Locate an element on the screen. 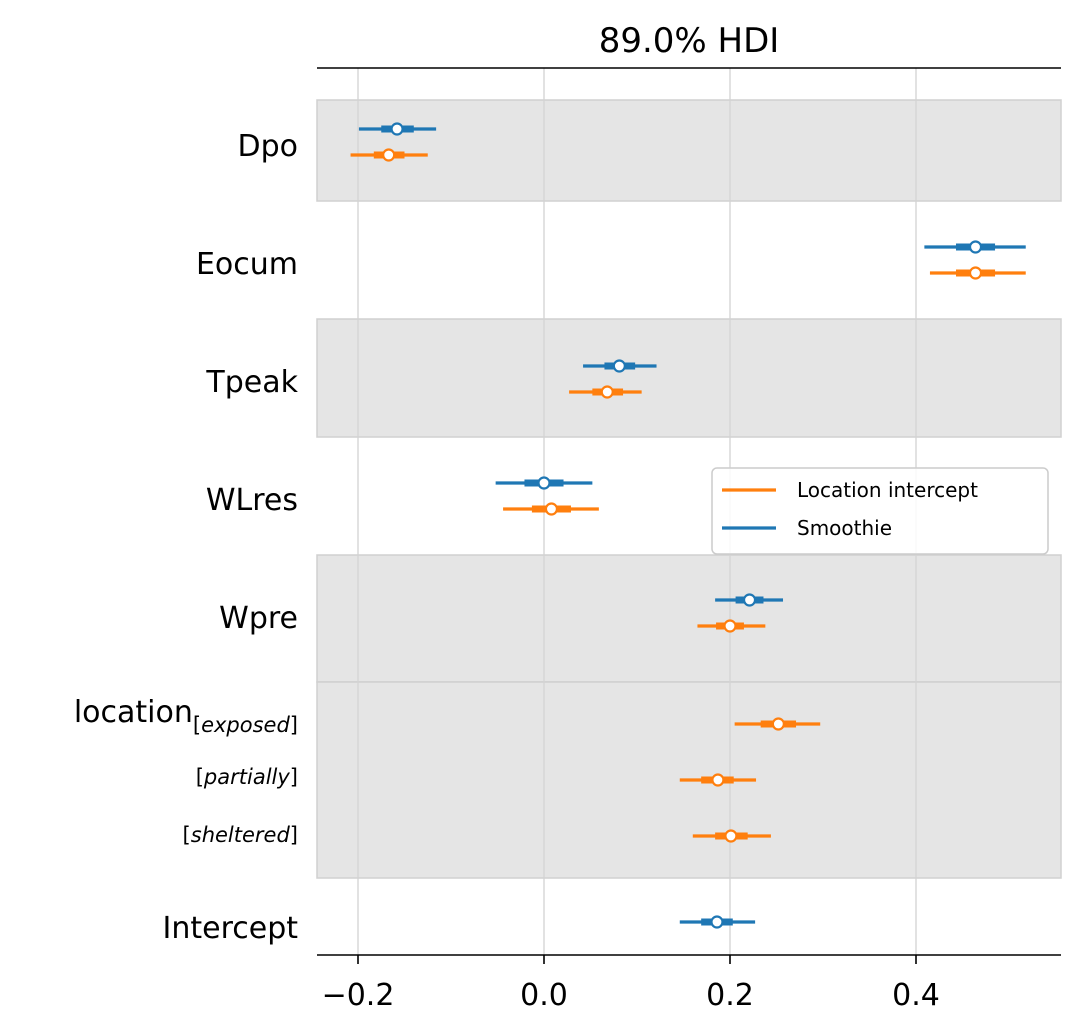 This screenshot has width=1080, height=1030. legend-frame is located at coordinates (880, 511).